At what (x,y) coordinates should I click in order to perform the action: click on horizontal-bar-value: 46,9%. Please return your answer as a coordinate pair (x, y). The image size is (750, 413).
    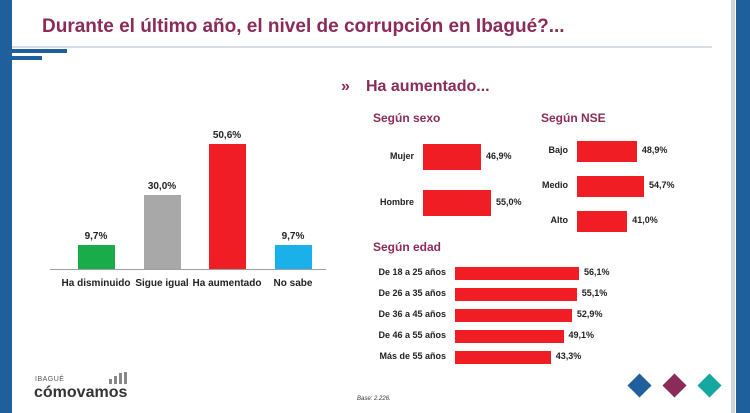
    Looking at the image, I should click on (498, 156).